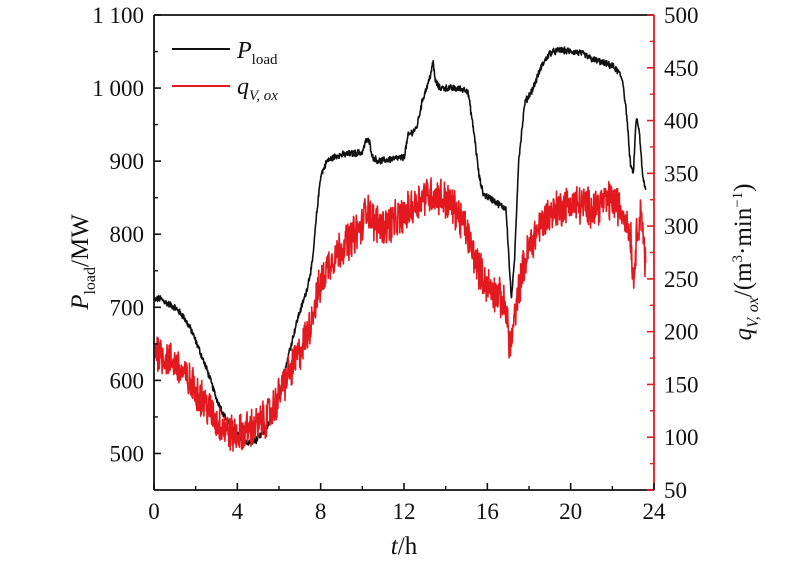  Describe the element at coordinates (118, 15) in the screenshot. I see `left-tick-label: 1 100` at that location.